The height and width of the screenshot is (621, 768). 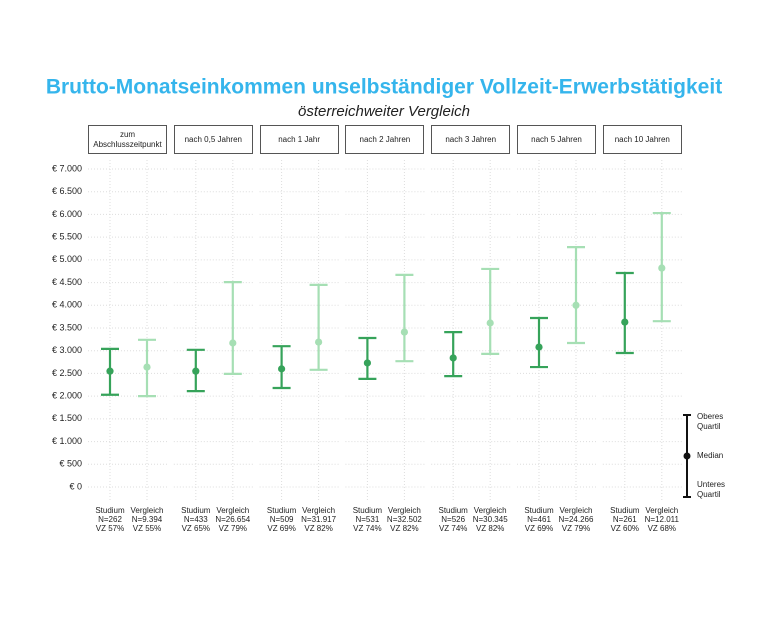 What do you see at coordinates (67, 441) in the screenshot?
I see `y-tick-label: € 1.000` at bounding box center [67, 441].